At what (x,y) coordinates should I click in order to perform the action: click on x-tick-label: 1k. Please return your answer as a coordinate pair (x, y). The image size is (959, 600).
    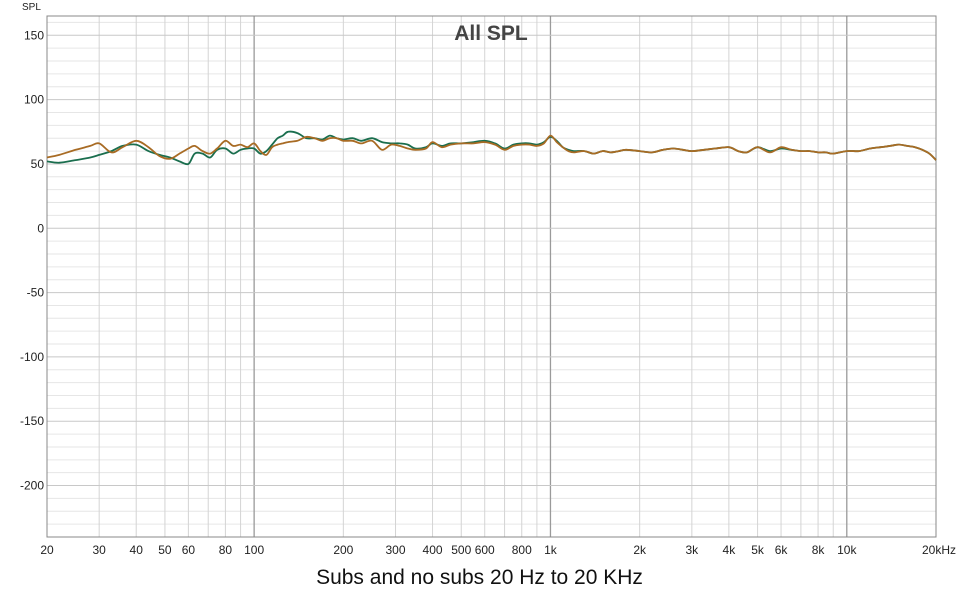
    Looking at the image, I should click on (551, 550).